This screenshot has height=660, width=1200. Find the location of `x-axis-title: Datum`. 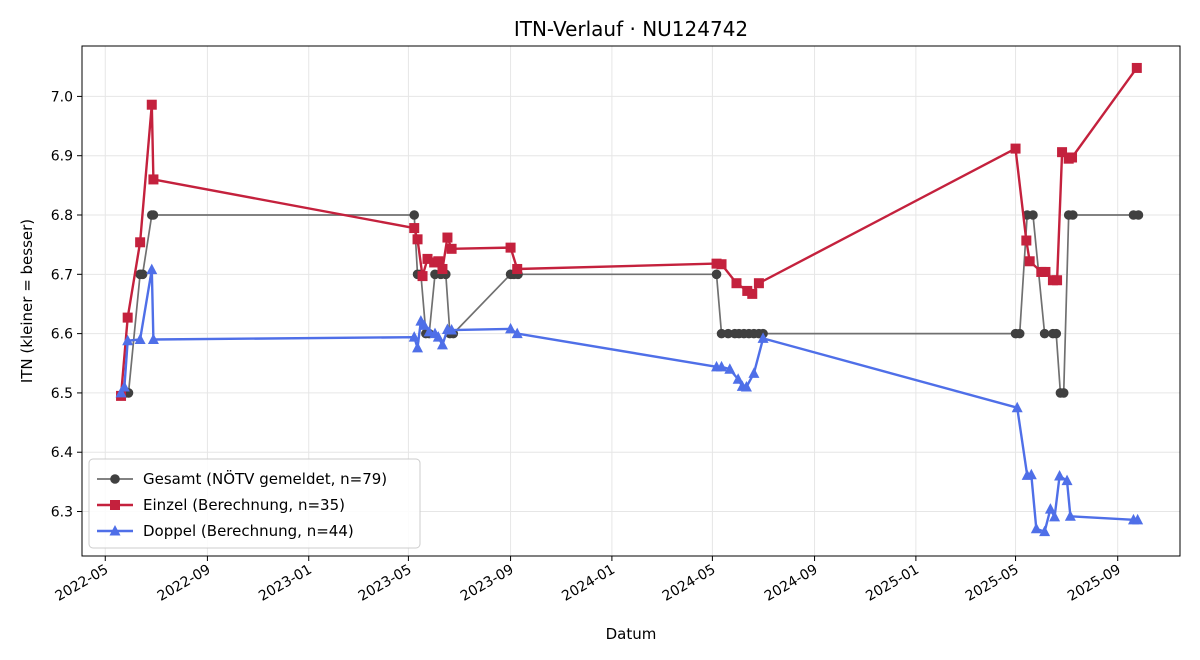

x-axis-title: Datum is located at coordinates (631, 634).